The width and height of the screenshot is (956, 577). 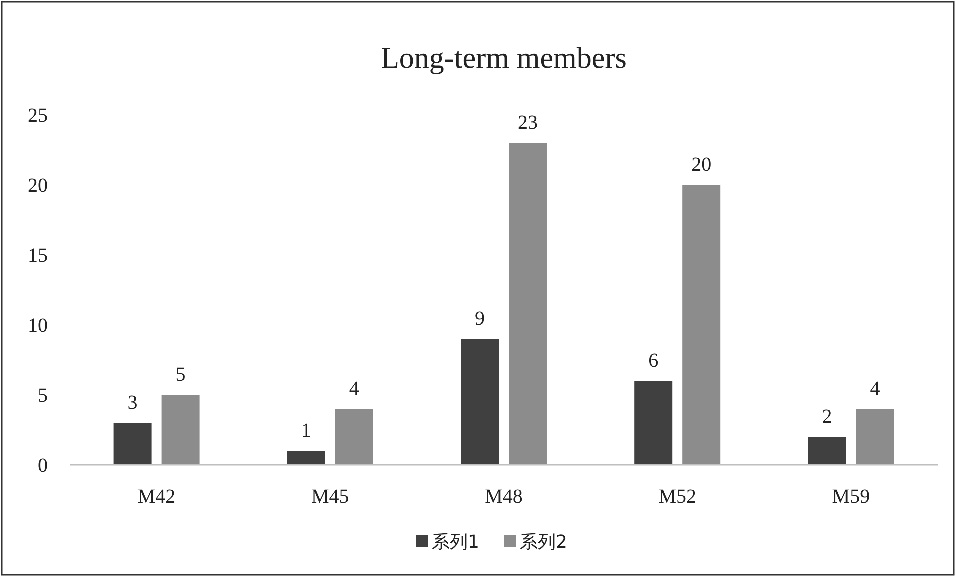 I want to click on legend-label: 系列2, so click(x=544, y=542).